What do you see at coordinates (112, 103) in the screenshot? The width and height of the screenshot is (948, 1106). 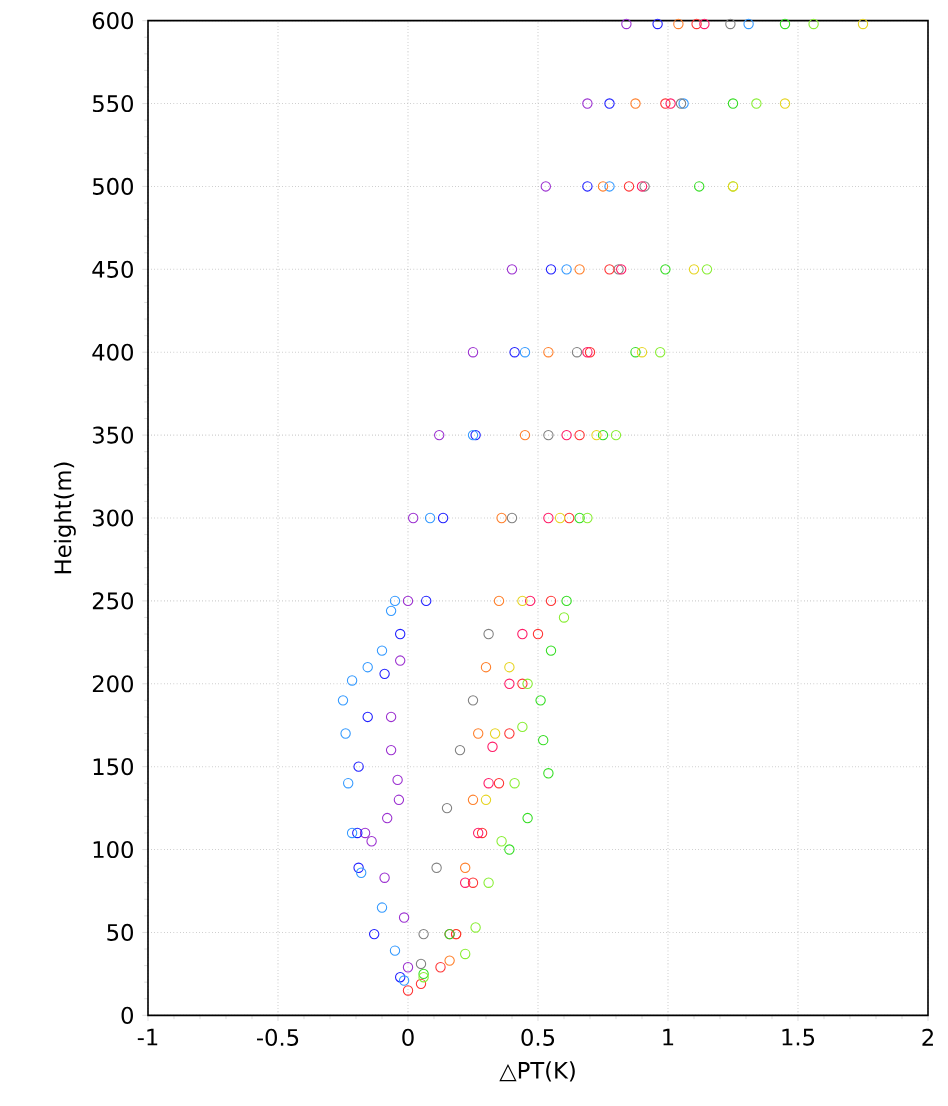 I see `y-tick-label: 550` at bounding box center [112, 103].